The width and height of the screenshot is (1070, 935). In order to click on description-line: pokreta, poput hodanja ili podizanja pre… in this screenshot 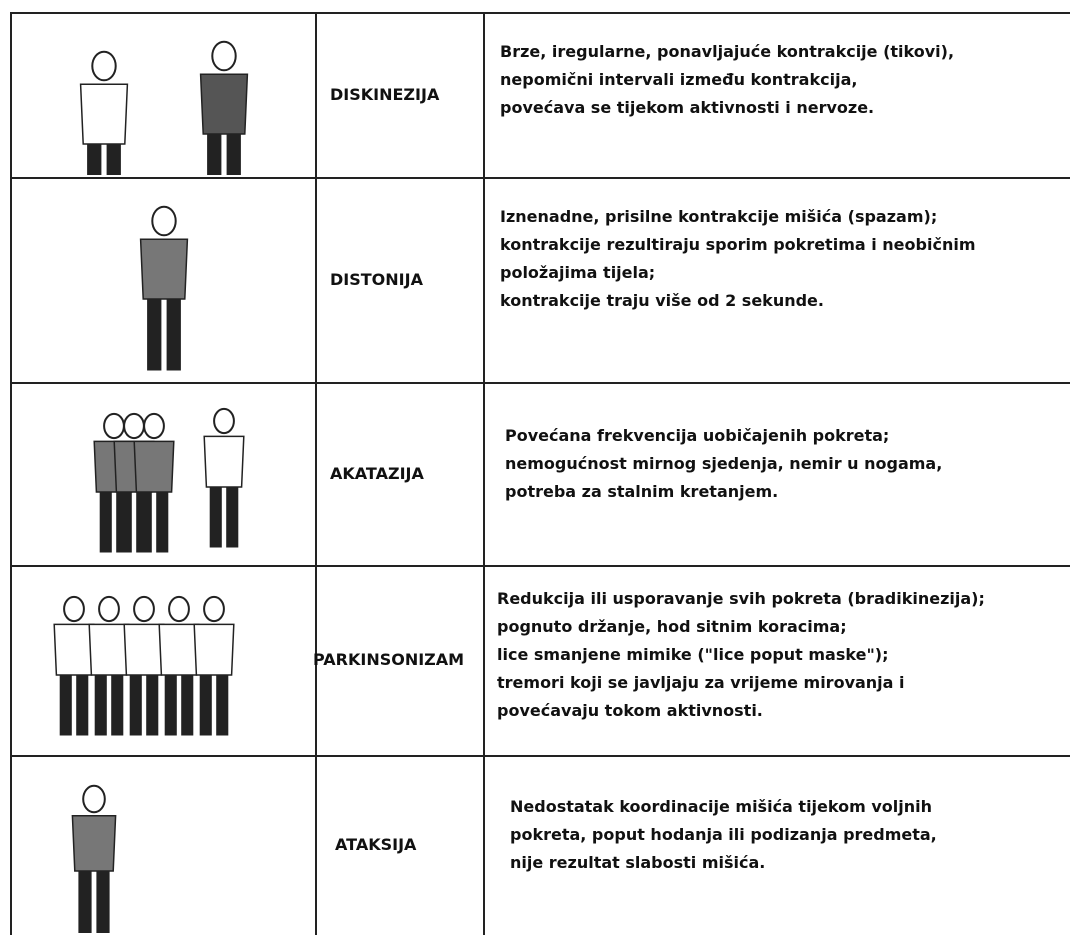, I will do `click(723, 834)`.